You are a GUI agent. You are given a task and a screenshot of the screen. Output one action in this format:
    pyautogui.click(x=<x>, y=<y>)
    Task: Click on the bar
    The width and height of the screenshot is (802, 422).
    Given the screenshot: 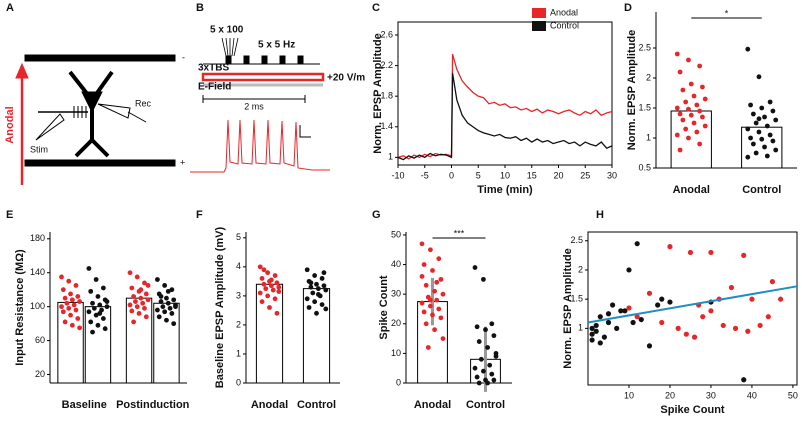 What is the action you would take?
    pyautogui.click(x=691, y=139)
    